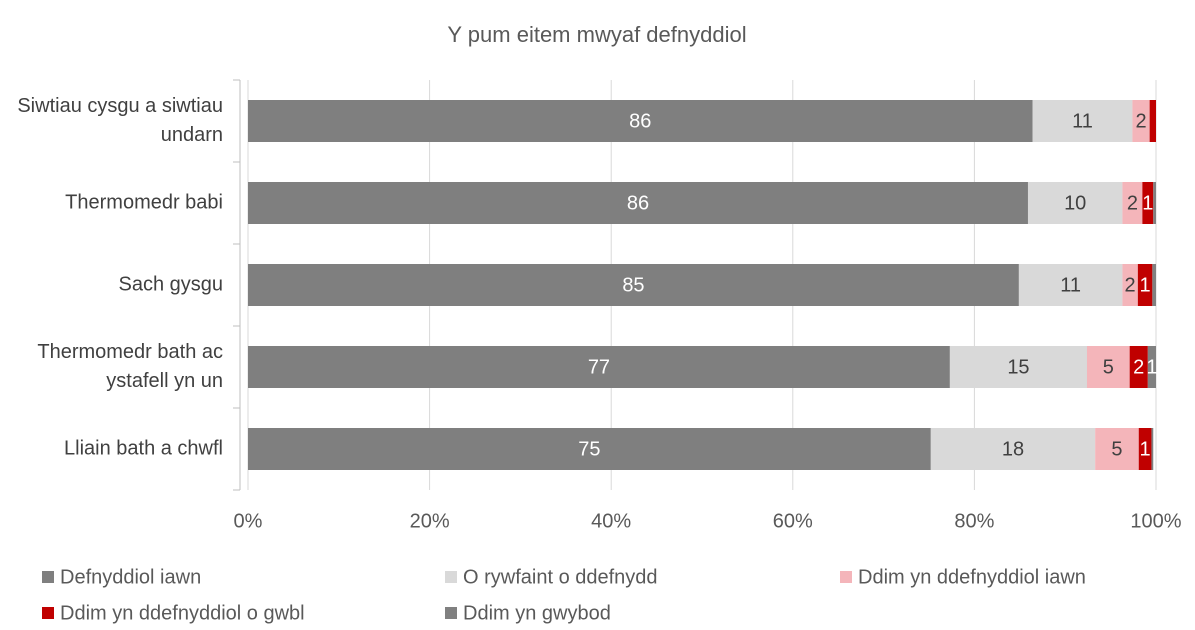 This screenshot has height=630, width=1195. I want to click on data-label: 77, so click(599, 367).